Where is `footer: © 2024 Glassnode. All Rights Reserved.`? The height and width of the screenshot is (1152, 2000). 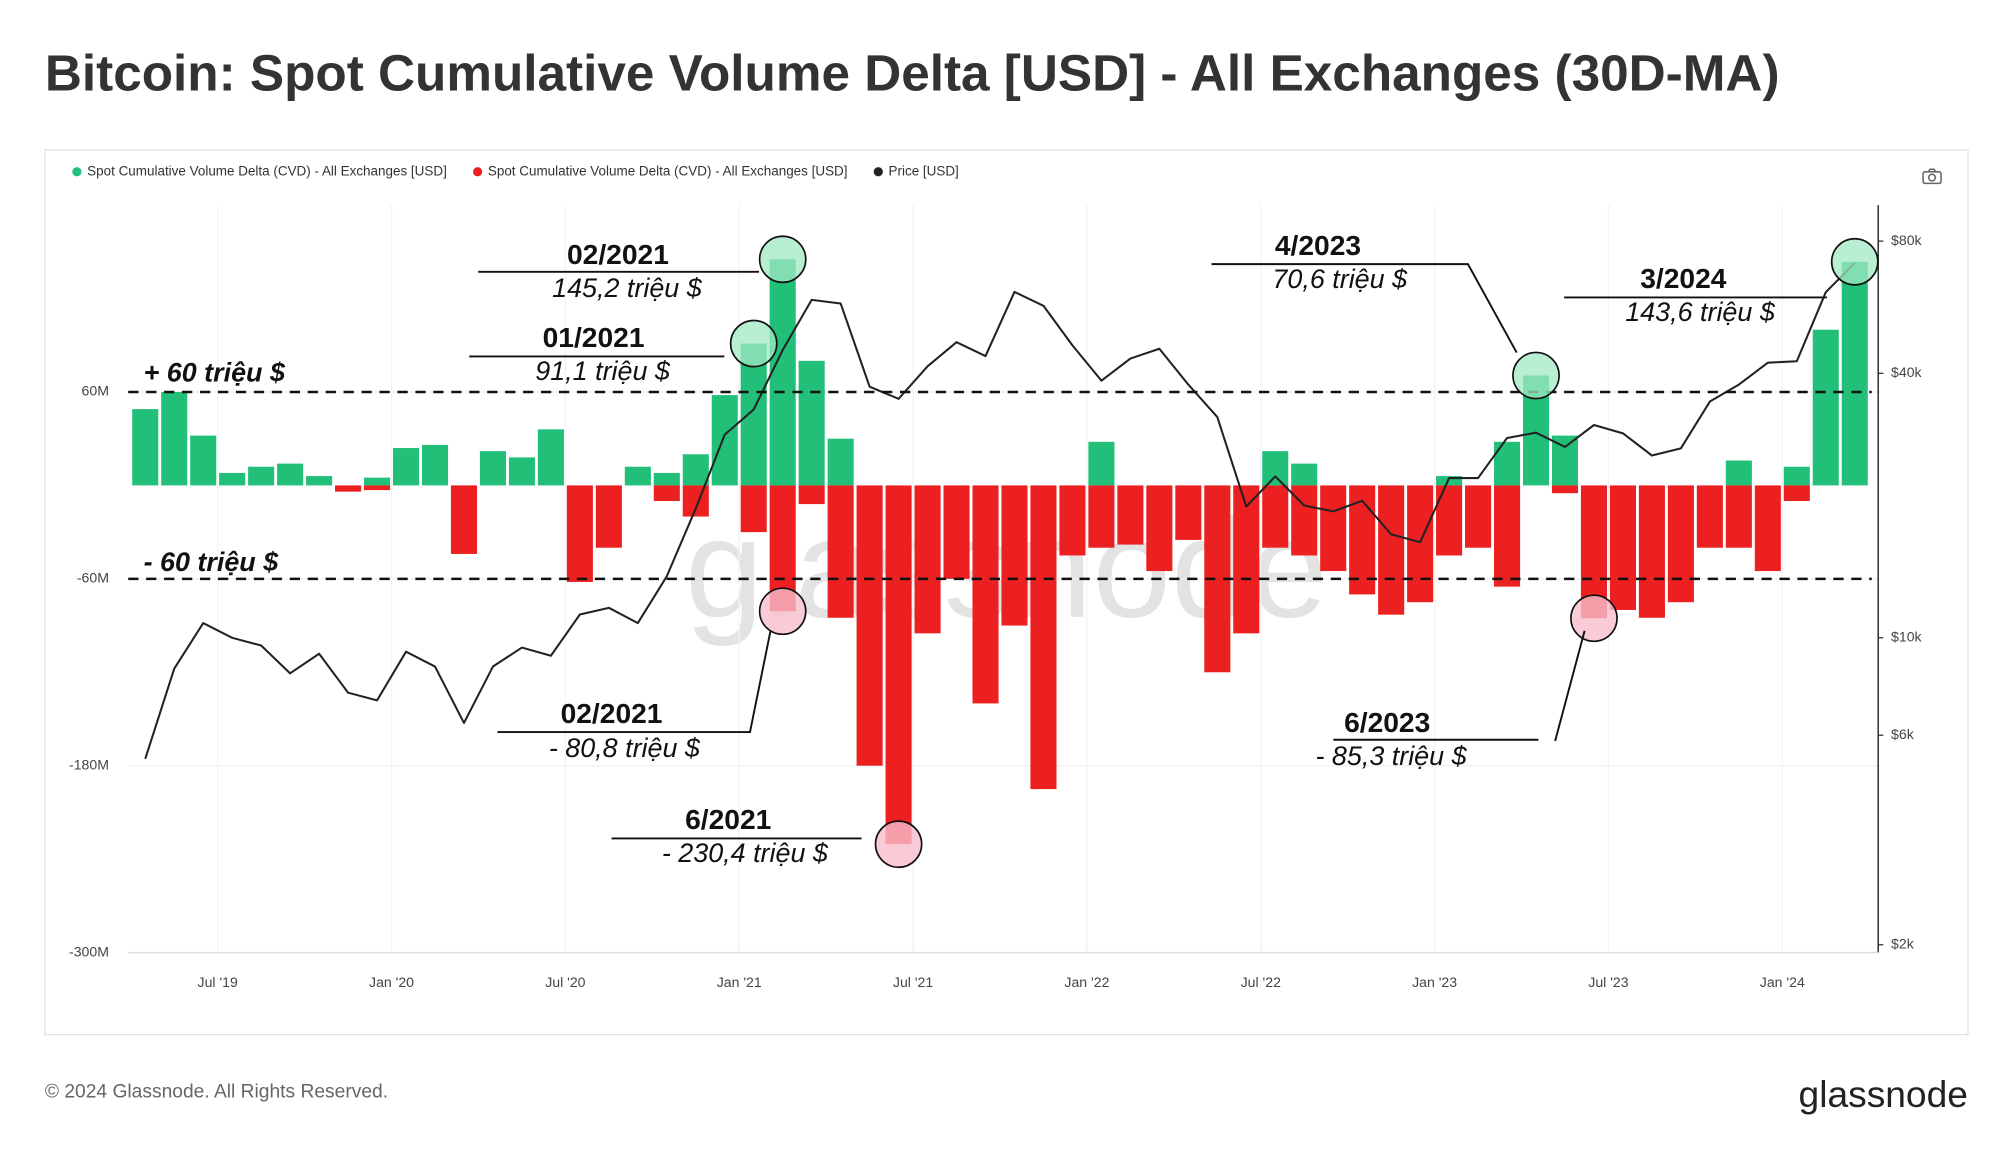 footer: © 2024 Glassnode. All Rights Reserved. is located at coordinates (216, 1091).